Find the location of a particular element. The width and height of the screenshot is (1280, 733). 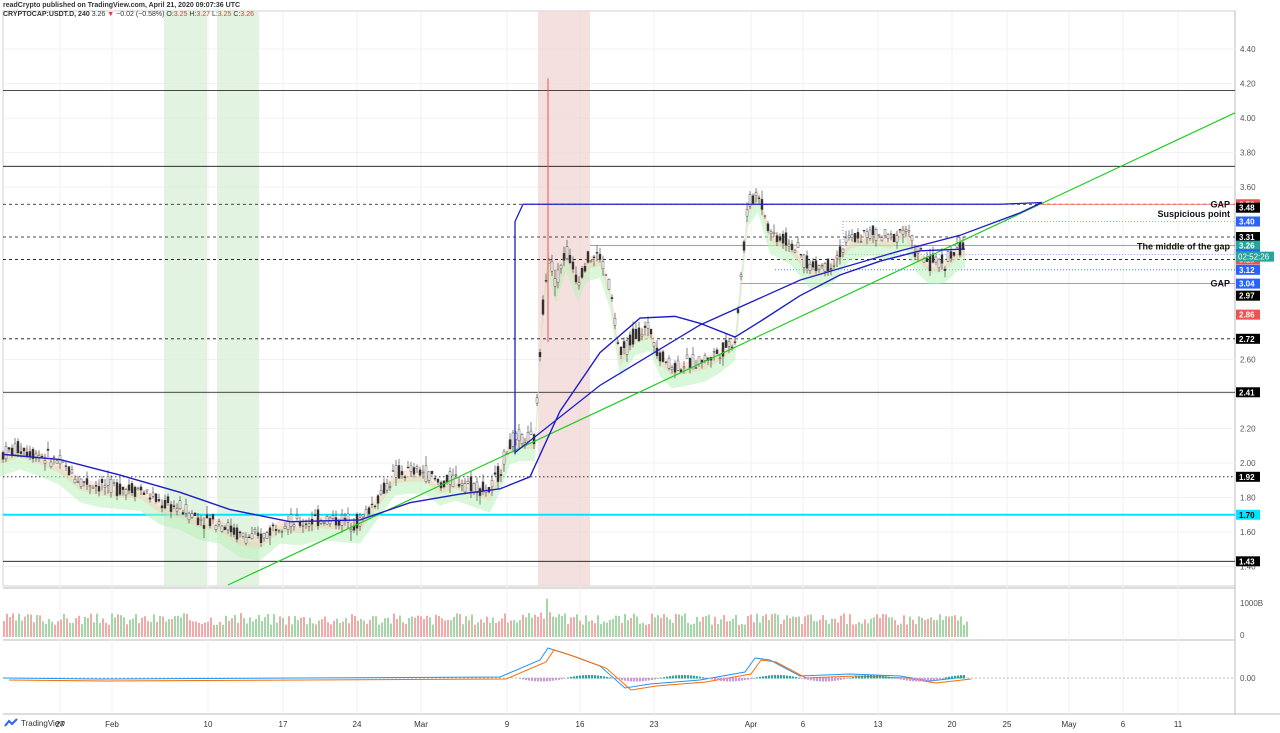

tradingview-logo: TradingView is located at coordinates (34, 723).